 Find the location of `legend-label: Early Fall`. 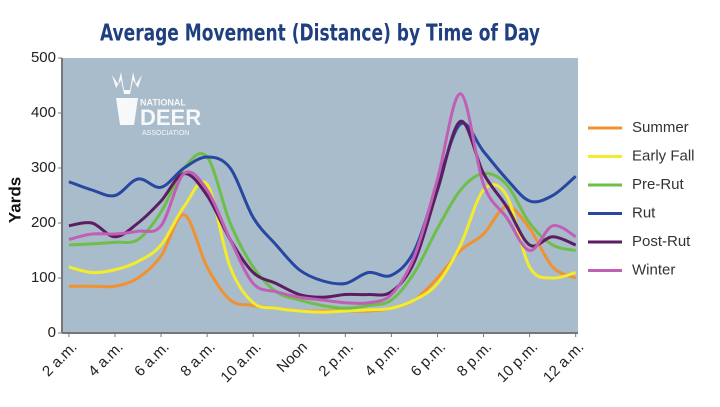

legend-label: Early Fall is located at coordinates (663, 155).